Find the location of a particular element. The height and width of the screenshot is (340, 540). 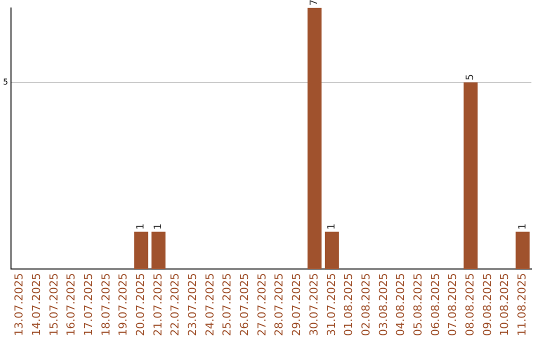

x-tick-label: 07.08.2025 is located at coordinates (453, 304).